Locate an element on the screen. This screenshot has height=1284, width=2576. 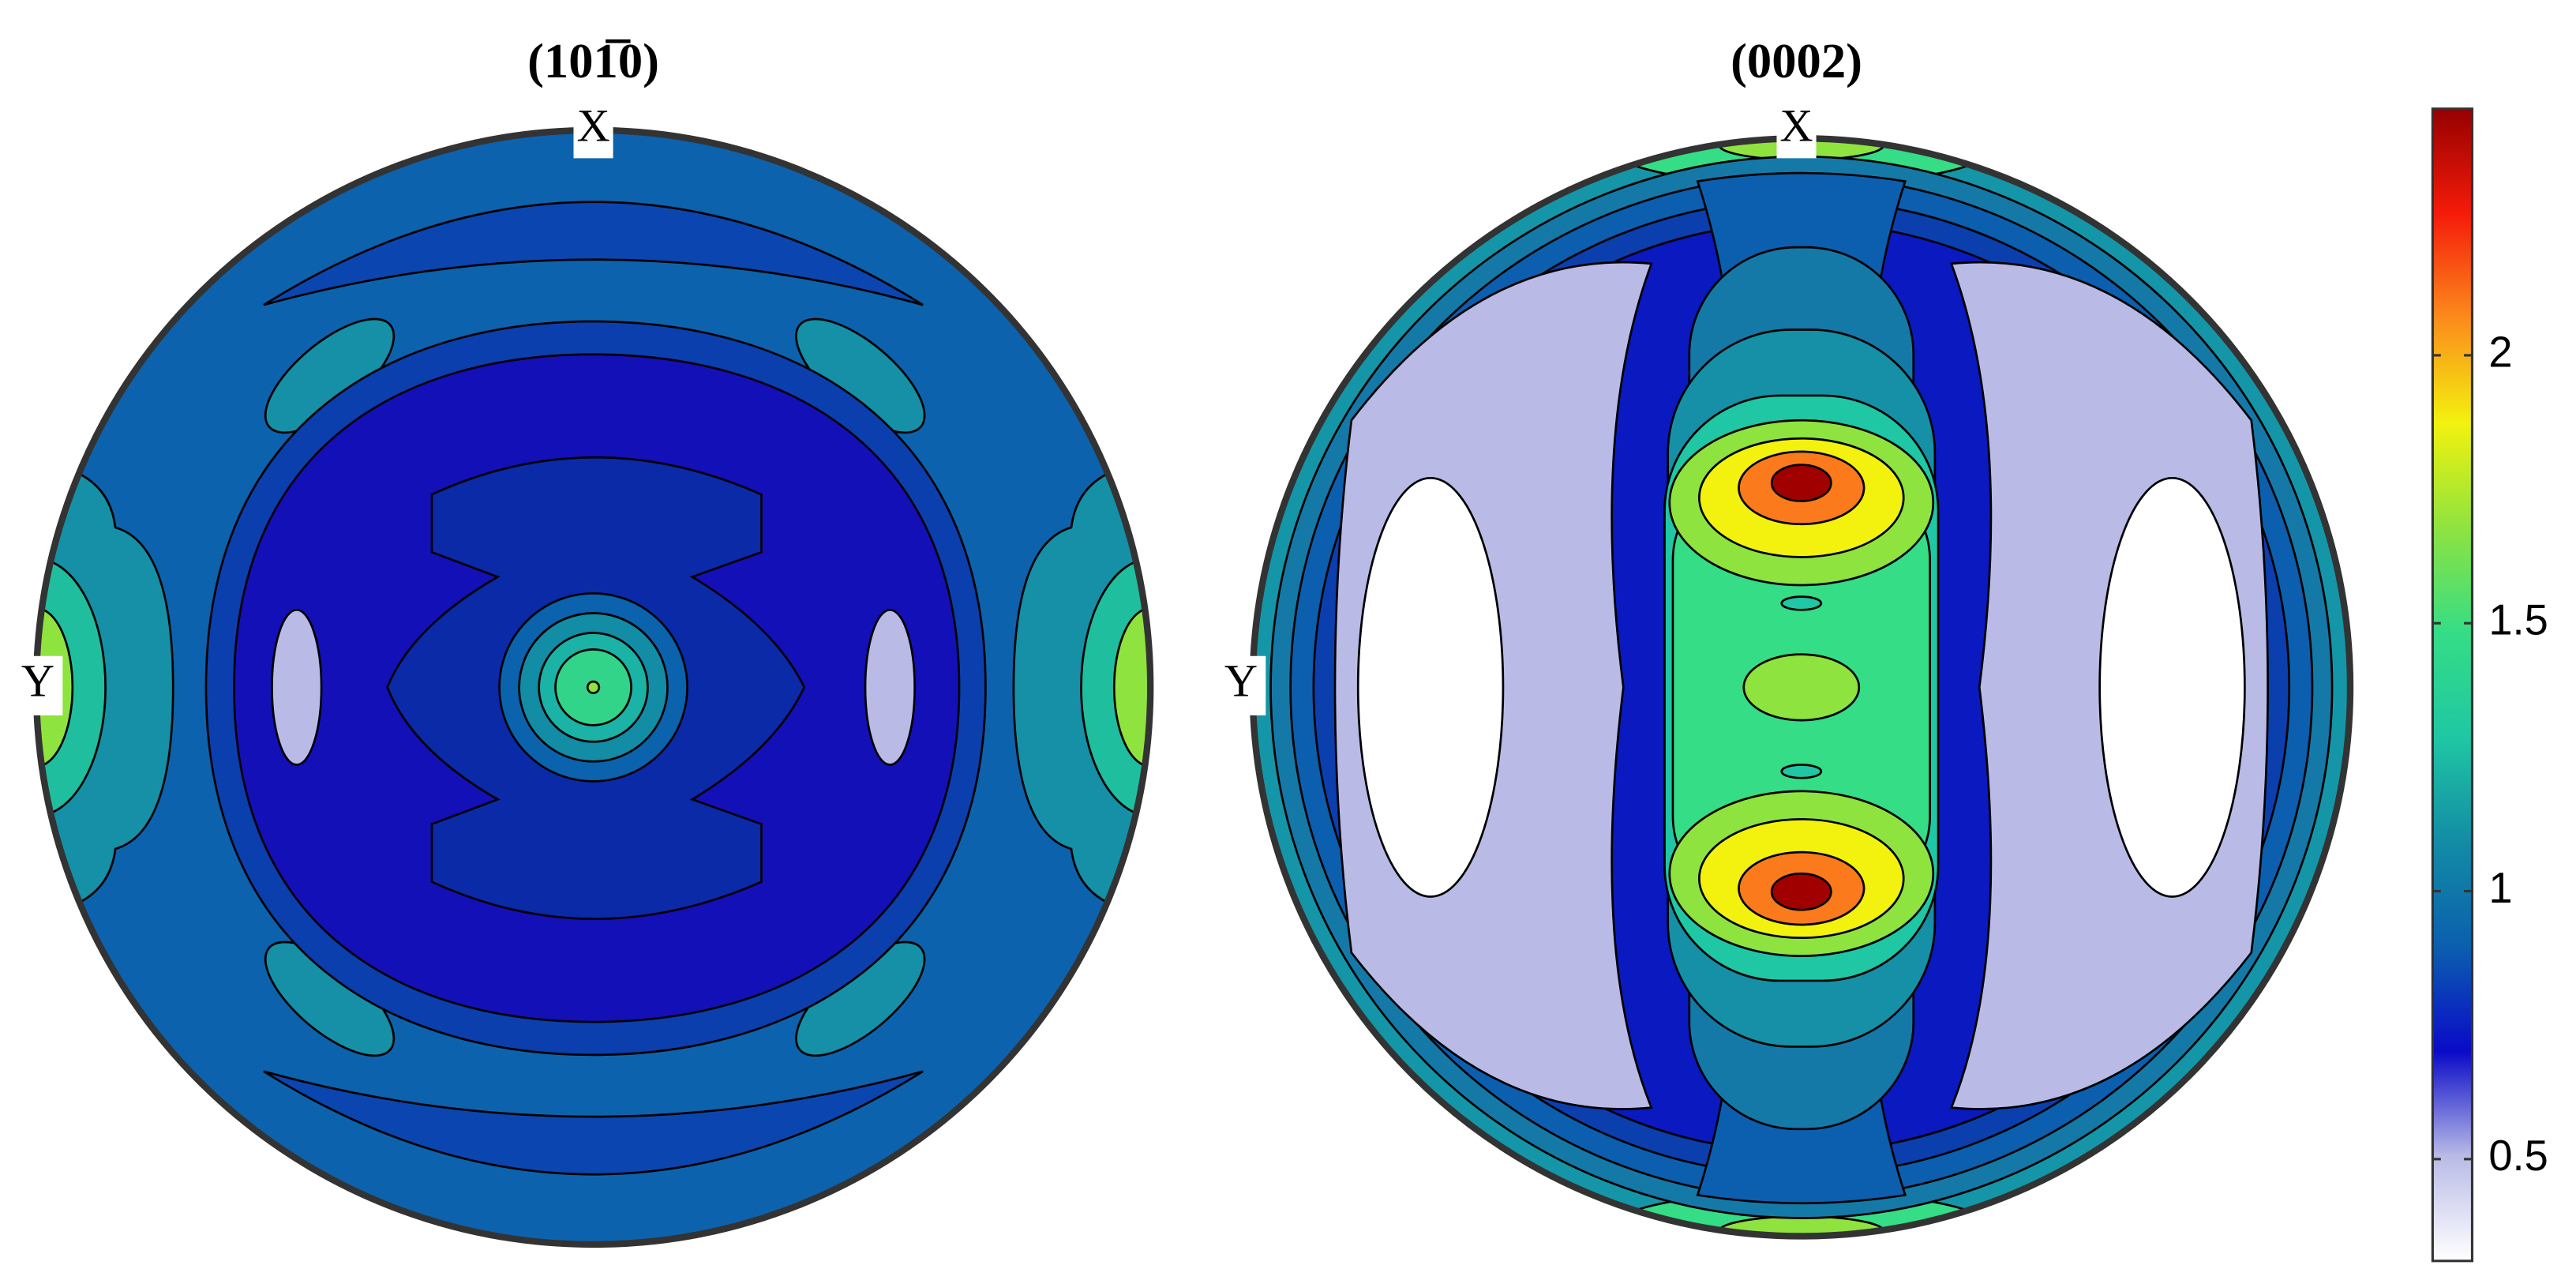
colorbar-tick-label: 1 is located at coordinates (2500, 888).